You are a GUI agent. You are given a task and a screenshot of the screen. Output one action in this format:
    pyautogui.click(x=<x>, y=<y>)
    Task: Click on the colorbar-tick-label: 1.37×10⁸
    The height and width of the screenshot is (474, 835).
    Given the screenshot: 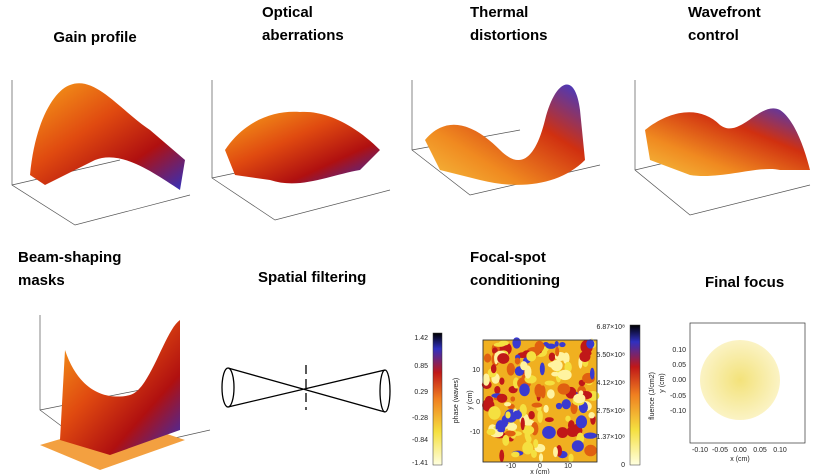 What is the action you would take?
    pyautogui.click(x=611, y=437)
    